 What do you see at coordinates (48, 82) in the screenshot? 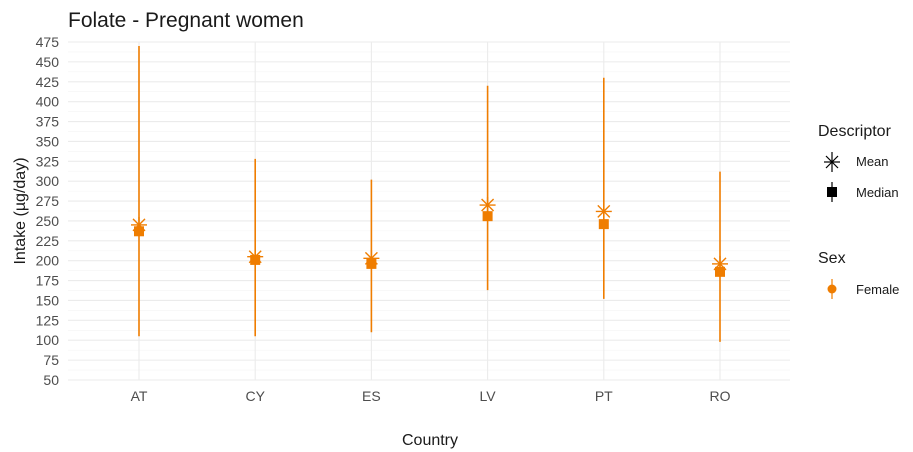
I see `y-tick-label: 425` at bounding box center [48, 82].